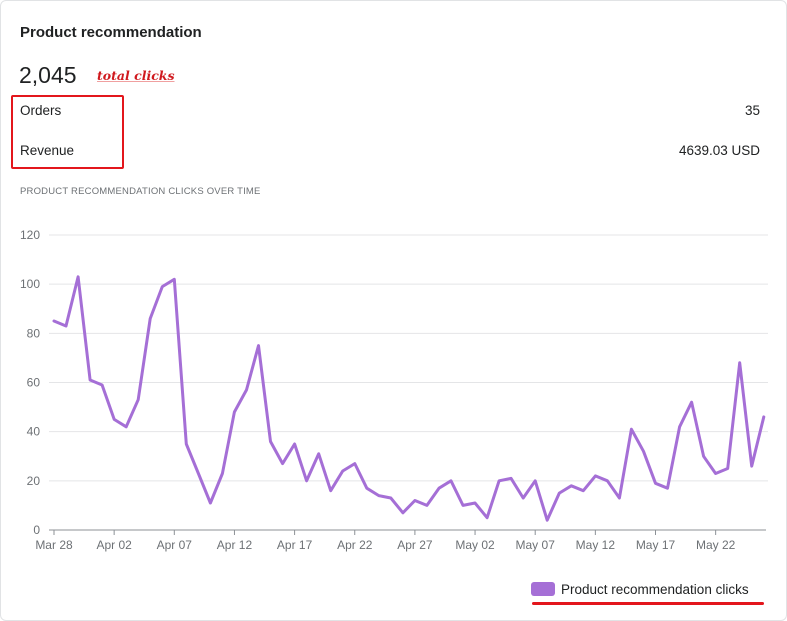  I want to click on revenue-label: Revenue, so click(47, 150).